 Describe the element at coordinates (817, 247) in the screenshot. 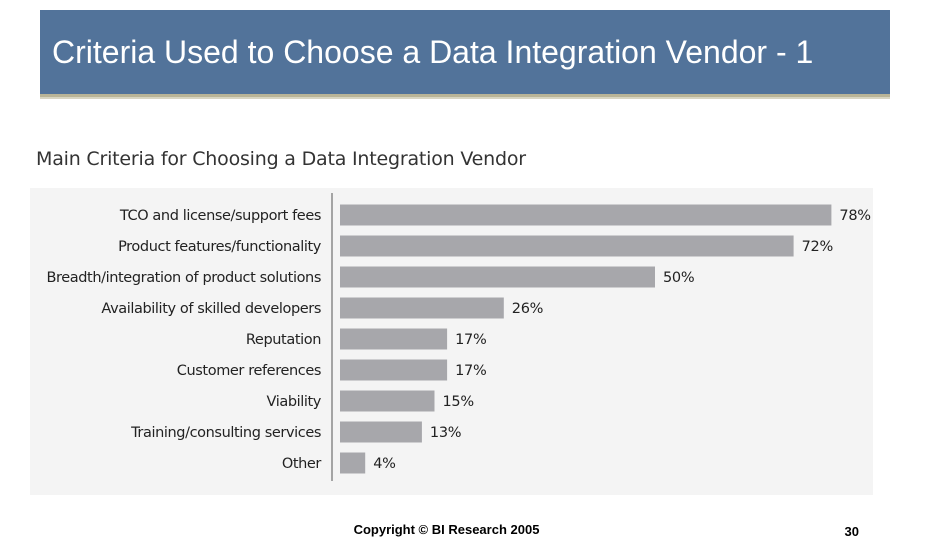

I see `value-label: 72%` at that location.